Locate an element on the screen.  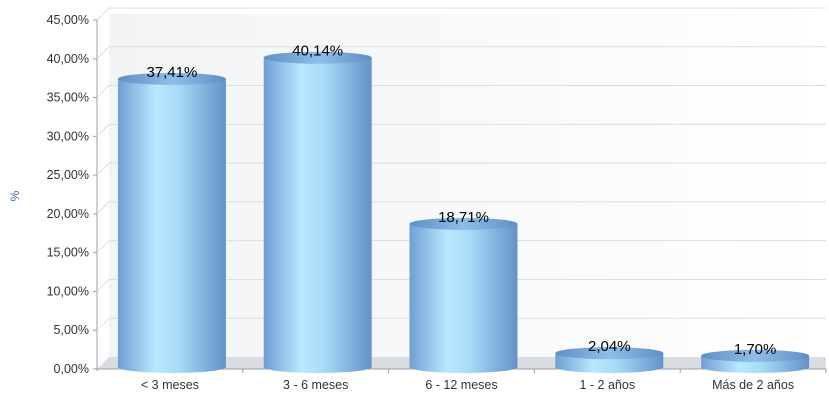
y-tick-label: 40,00% is located at coordinates (68, 59).